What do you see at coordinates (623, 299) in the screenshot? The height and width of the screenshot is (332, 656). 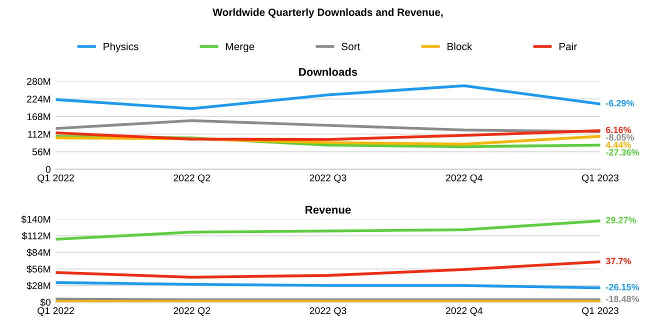 I see `annotation: -18.48%` at bounding box center [623, 299].